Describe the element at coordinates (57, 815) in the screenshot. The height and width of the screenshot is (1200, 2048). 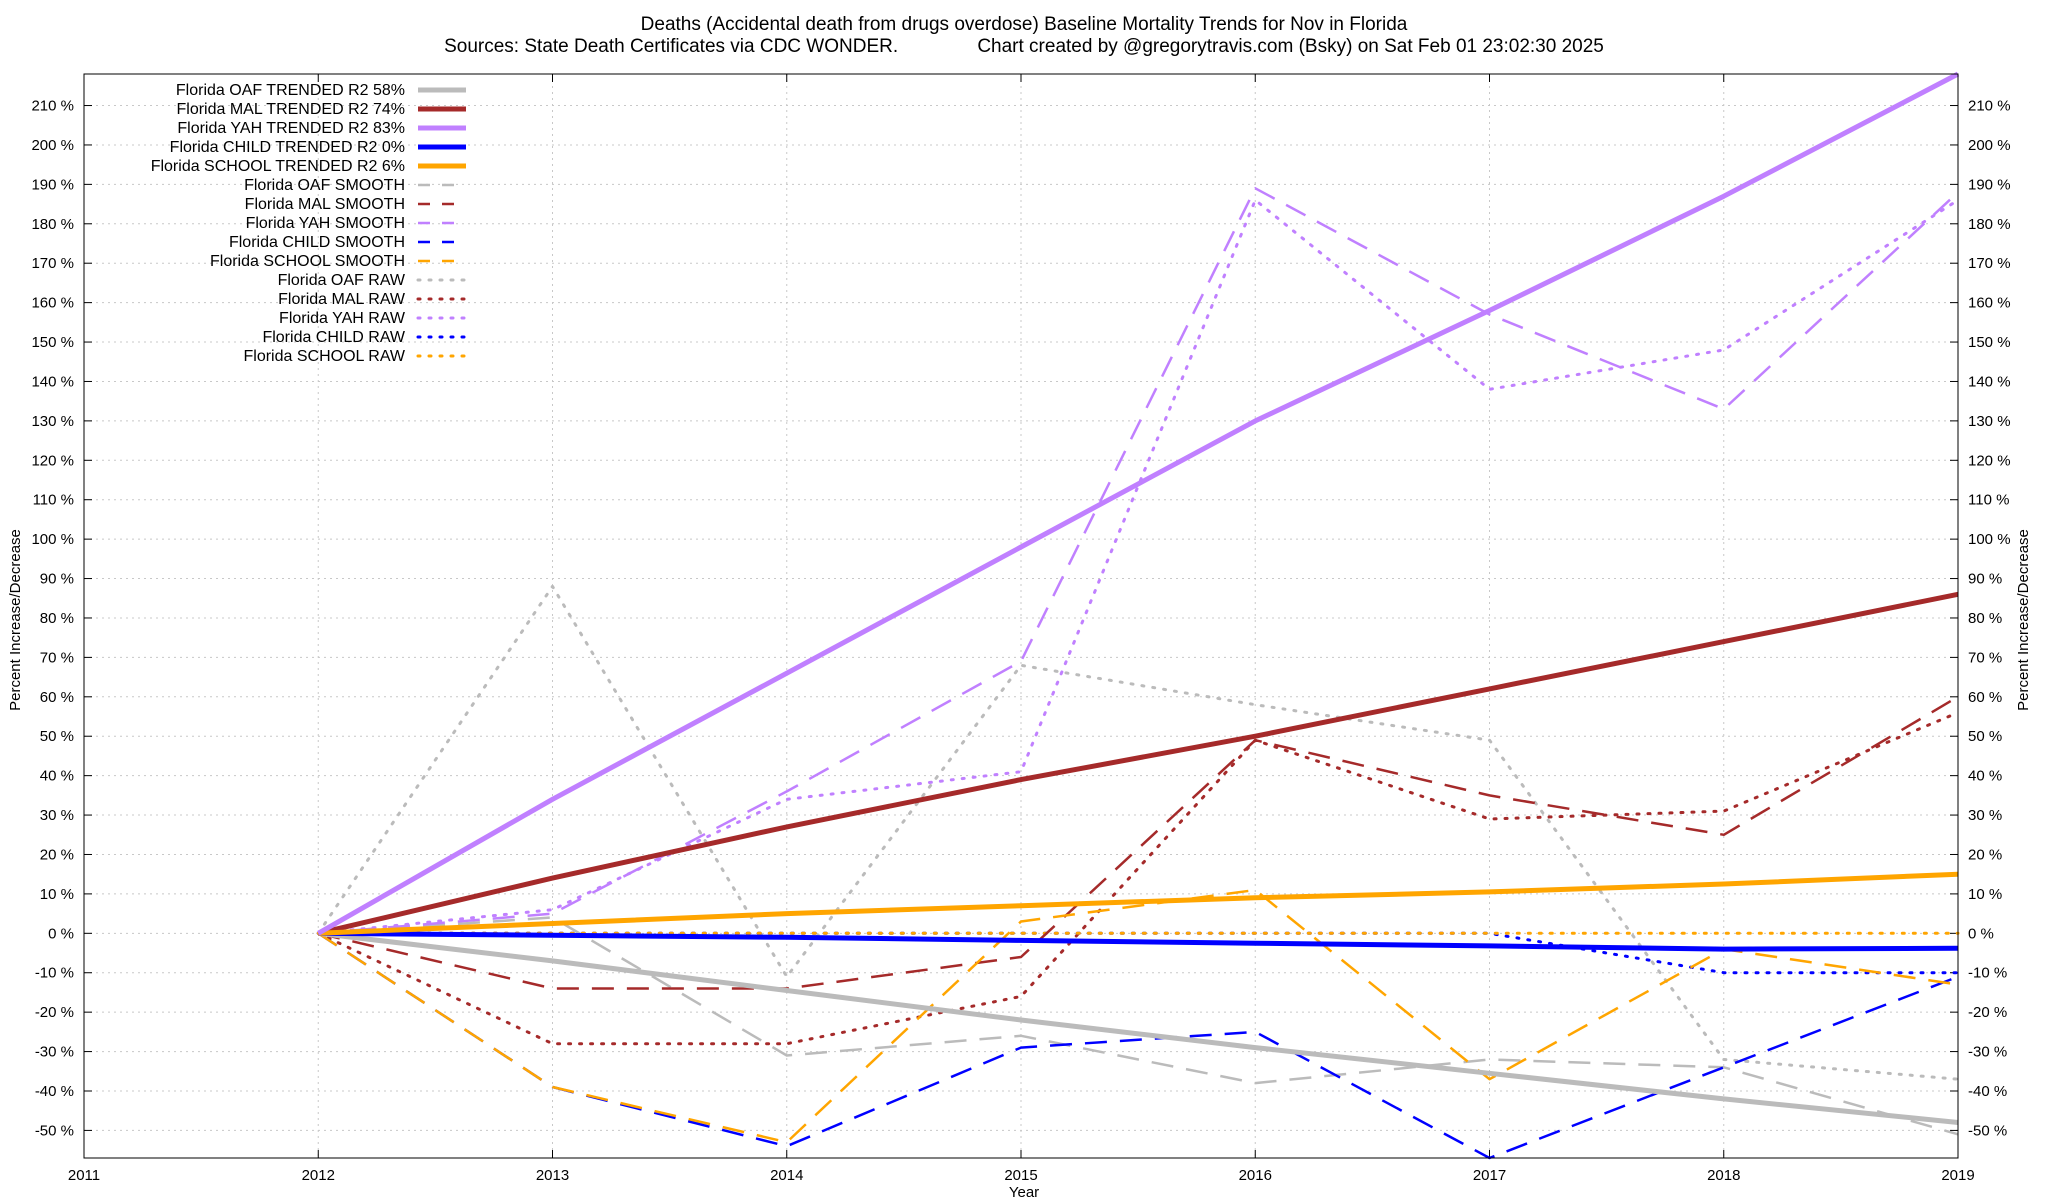
I see `y-tick-label: 30 %` at that location.